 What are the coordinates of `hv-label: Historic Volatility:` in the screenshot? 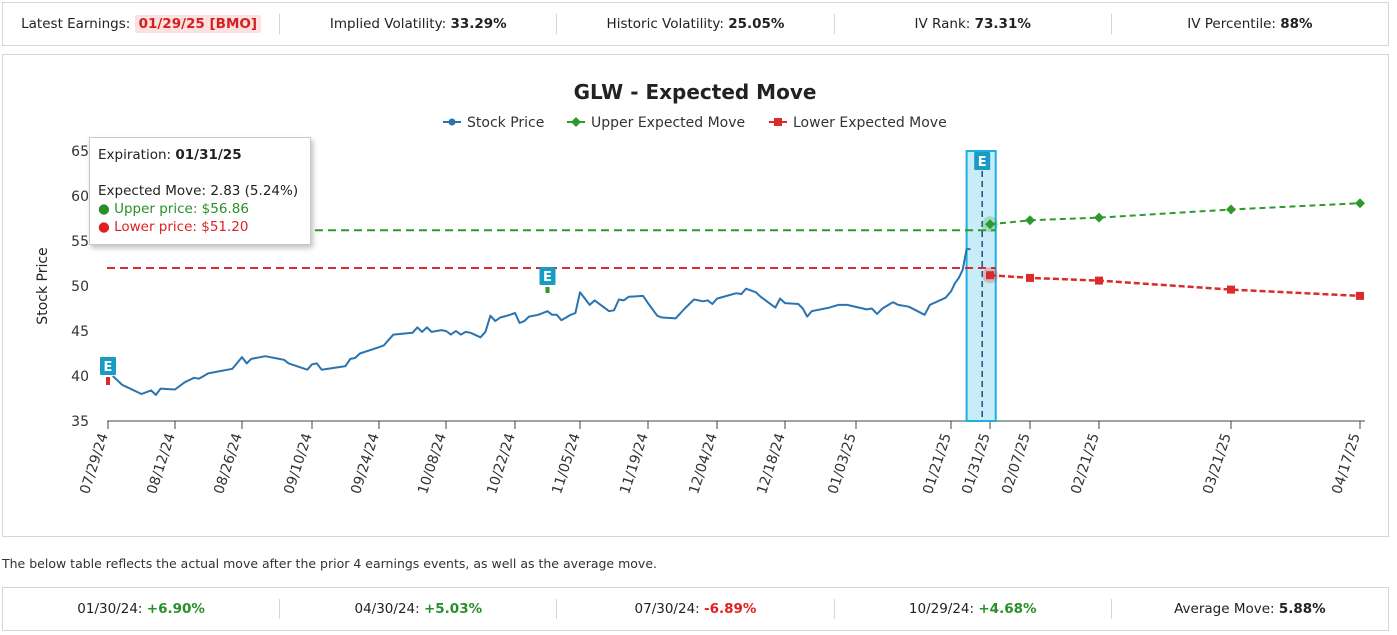 It's located at (665, 24).